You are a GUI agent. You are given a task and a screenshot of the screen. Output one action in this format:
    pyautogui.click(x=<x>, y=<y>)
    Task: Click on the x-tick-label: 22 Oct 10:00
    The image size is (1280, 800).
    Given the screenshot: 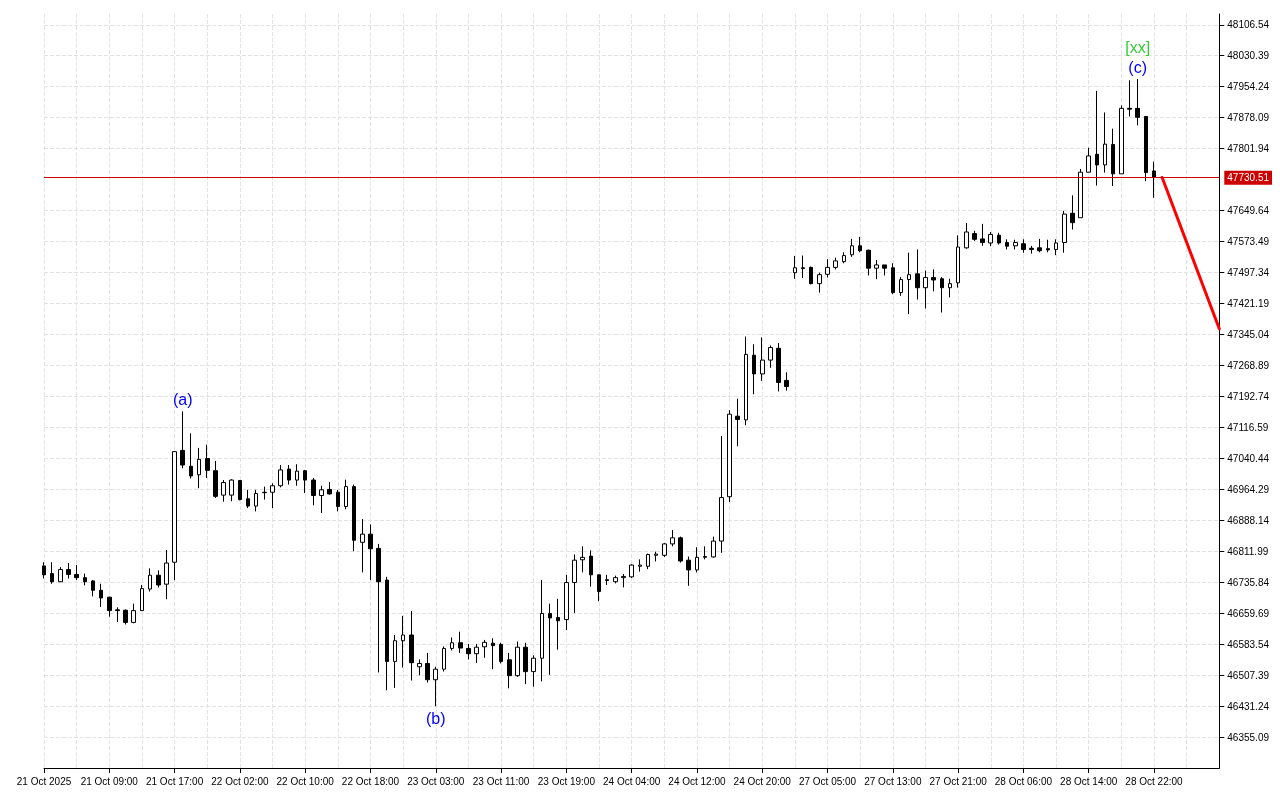 What is the action you would take?
    pyautogui.click(x=305, y=781)
    